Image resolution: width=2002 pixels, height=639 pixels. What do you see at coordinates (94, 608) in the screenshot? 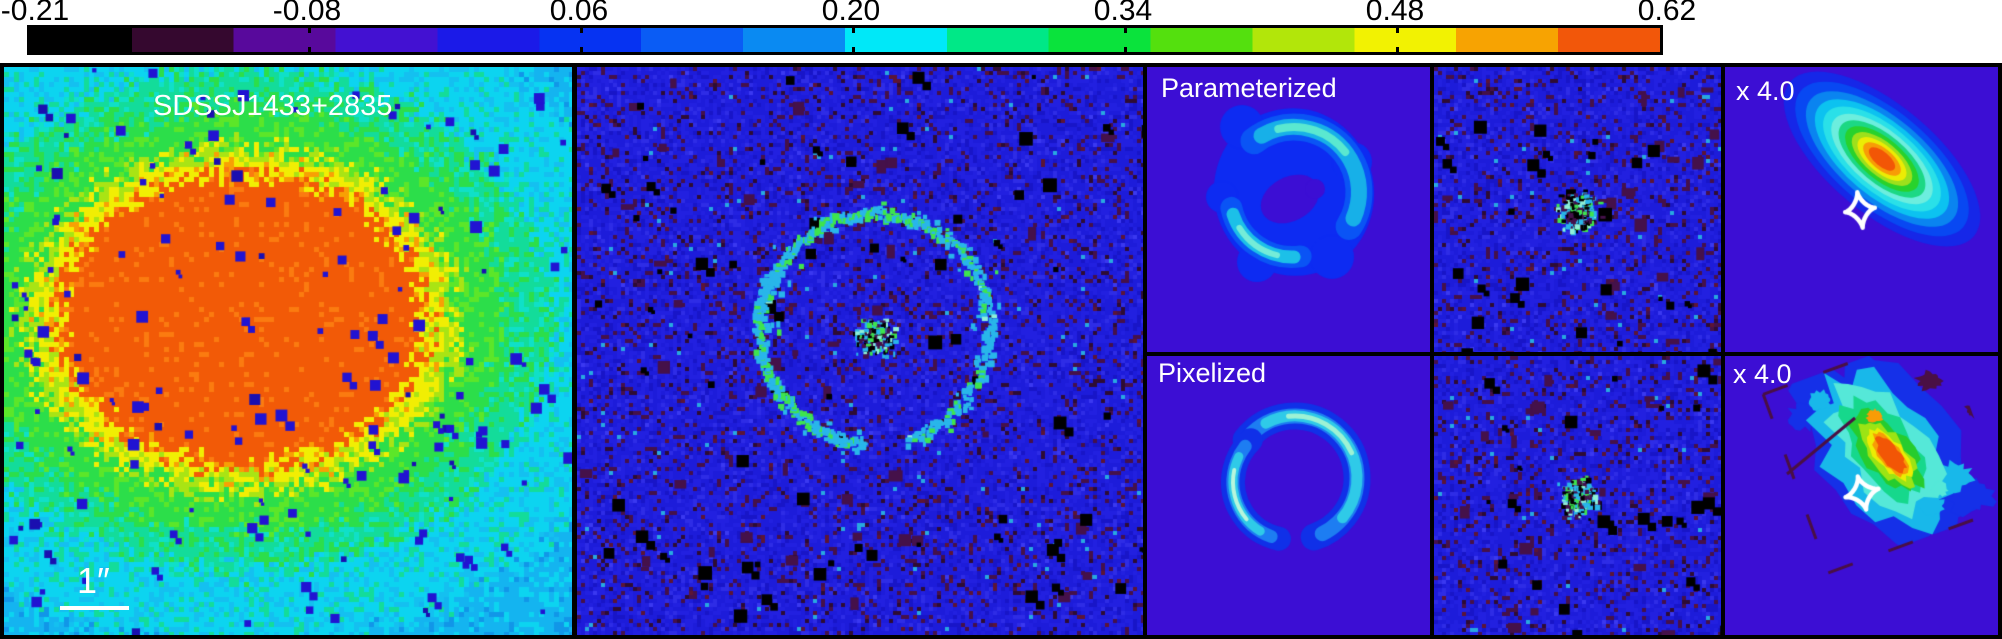
I see `scalebar-line` at bounding box center [94, 608].